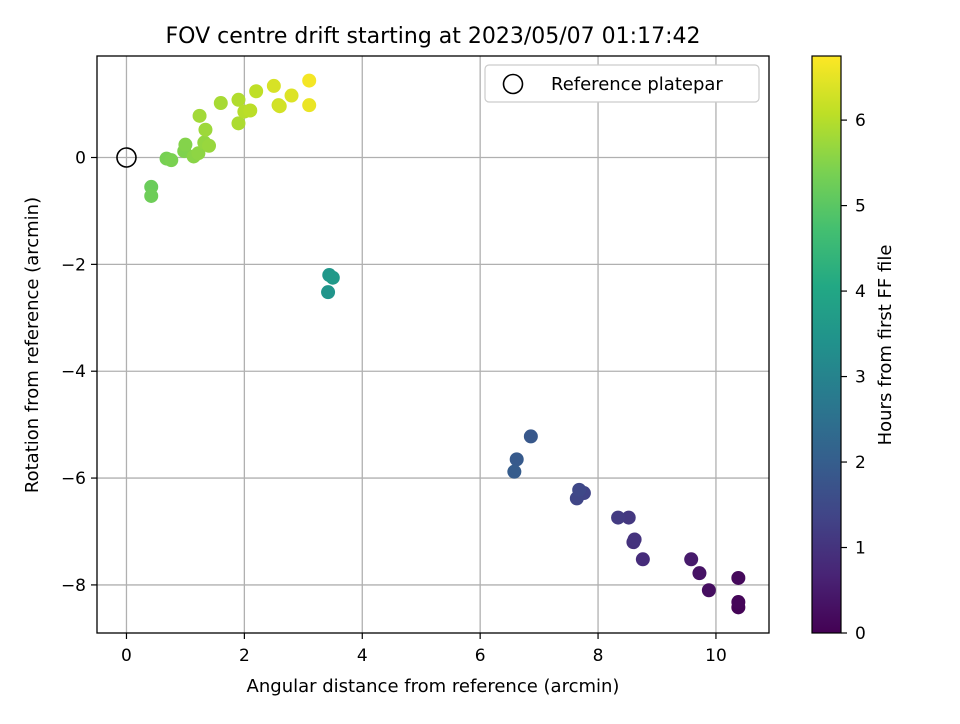 This screenshot has width=960, height=724. I want to click on x-axis-label: Angular distance from reference (arcmin), so click(433, 686).